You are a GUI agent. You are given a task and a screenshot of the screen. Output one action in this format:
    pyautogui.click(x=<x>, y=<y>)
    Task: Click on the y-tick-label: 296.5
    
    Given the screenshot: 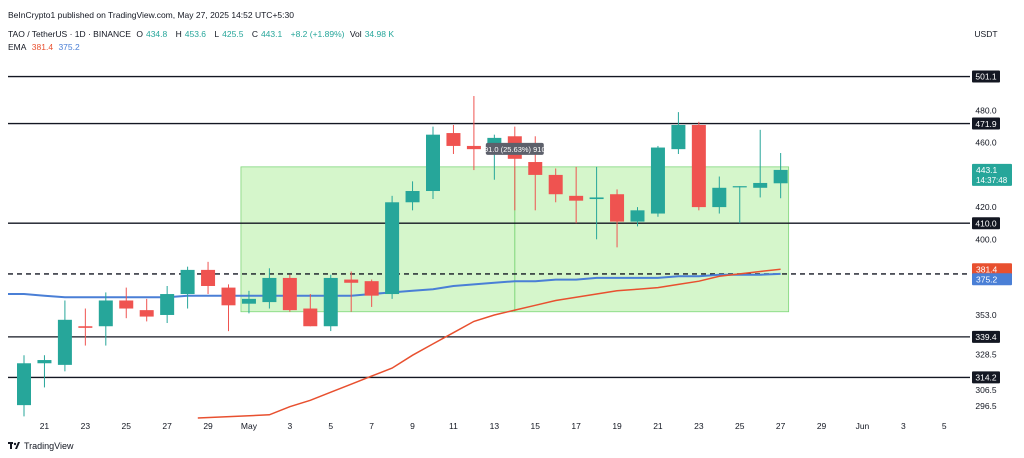 What is the action you would take?
    pyautogui.click(x=986, y=406)
    